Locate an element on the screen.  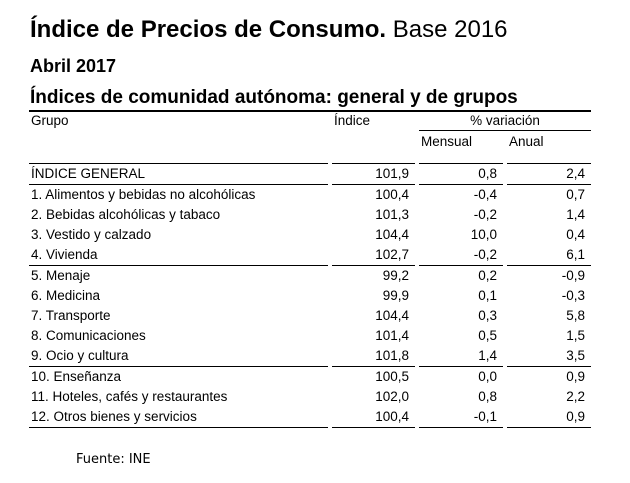
source-note: Fuente: INE is located at coordinates (113, 459).